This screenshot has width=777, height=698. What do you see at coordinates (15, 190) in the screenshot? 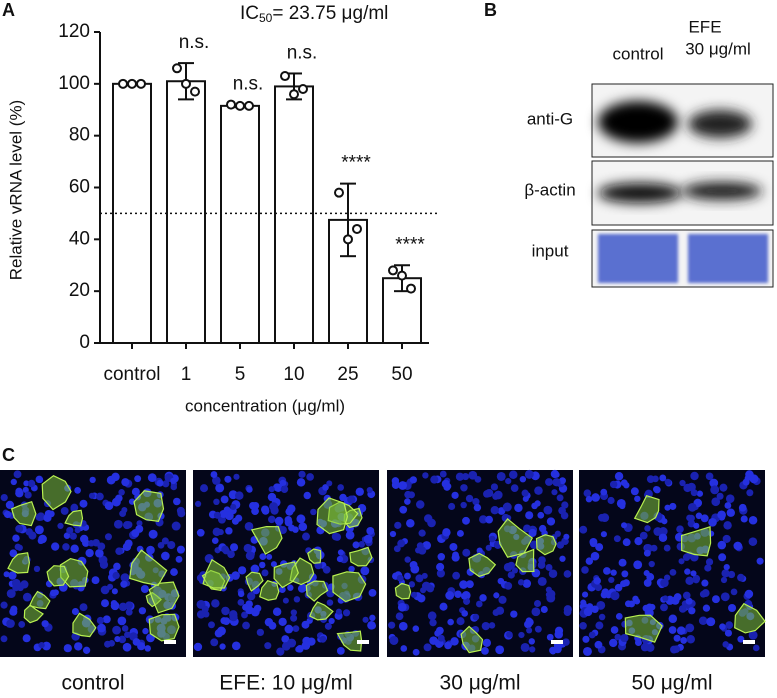
I see `y-axis-label: Relative vRNA level (%)` at bounding box center [15, 190].